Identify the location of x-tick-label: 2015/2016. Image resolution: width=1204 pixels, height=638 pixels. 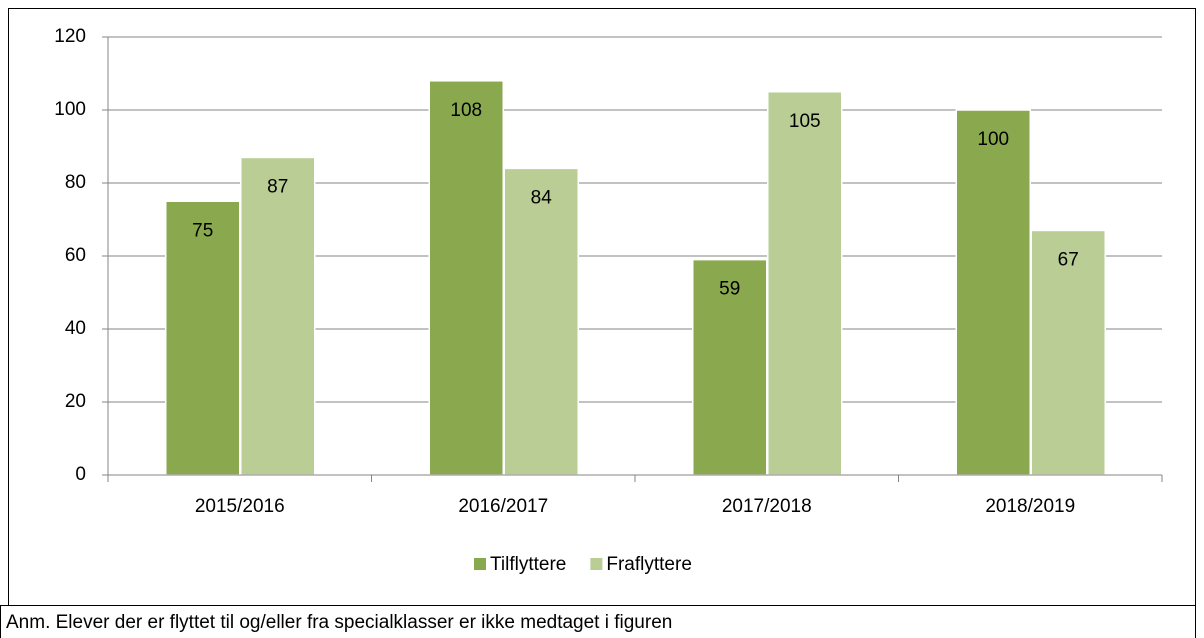
(240, 506).